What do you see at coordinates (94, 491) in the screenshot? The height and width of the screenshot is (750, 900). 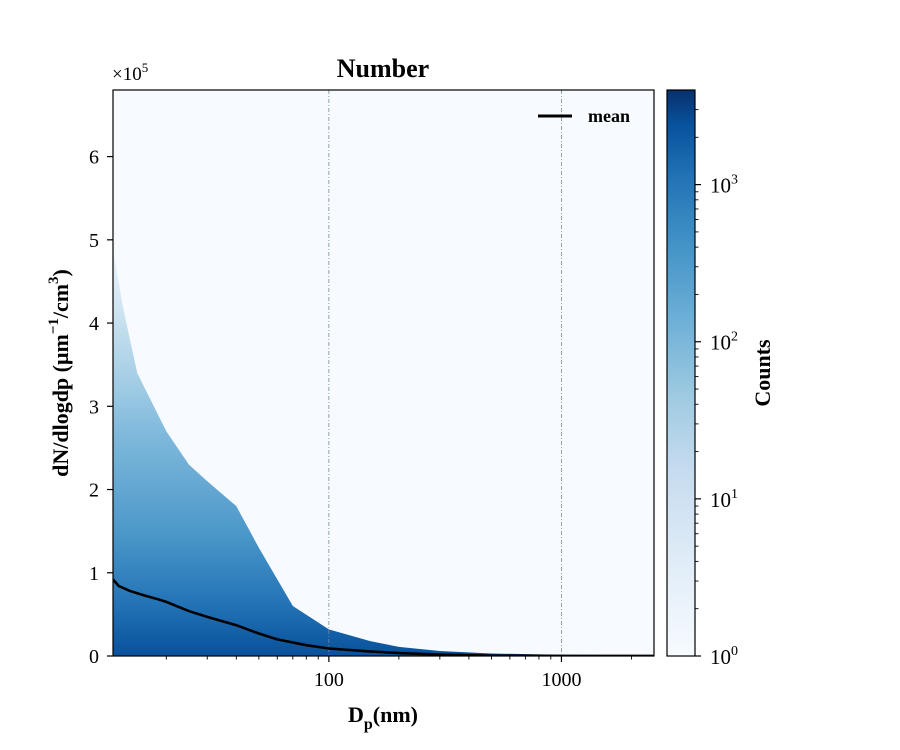 I see `y-tick-label: 2` at bounding box center [94, 491].